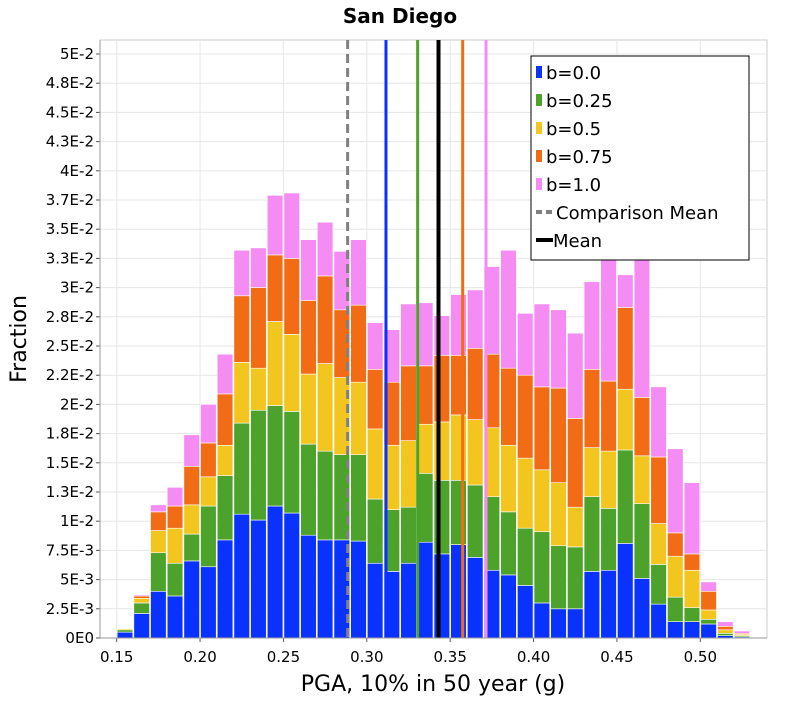  I want to click on x-axis-label: PGA, 10% in 50 year (g), so click(433, 684).